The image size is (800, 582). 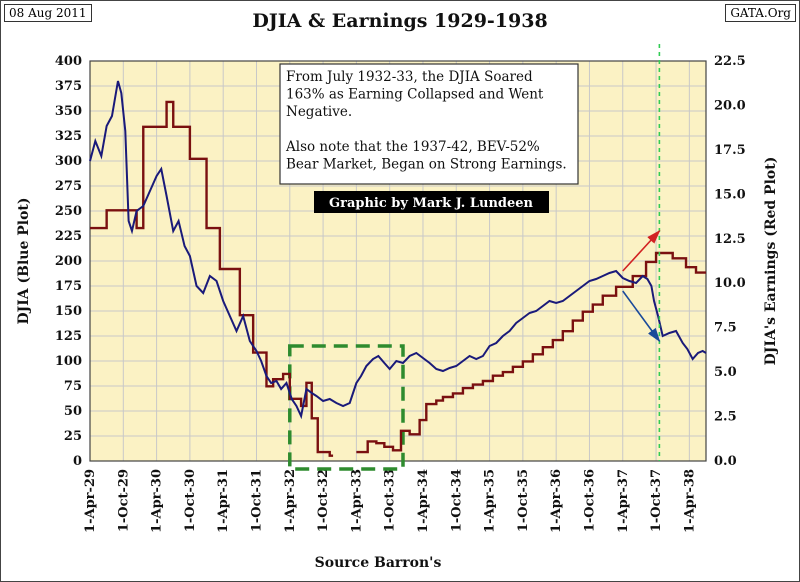 I want to click on highlight-box, so click(x=346, y=407).